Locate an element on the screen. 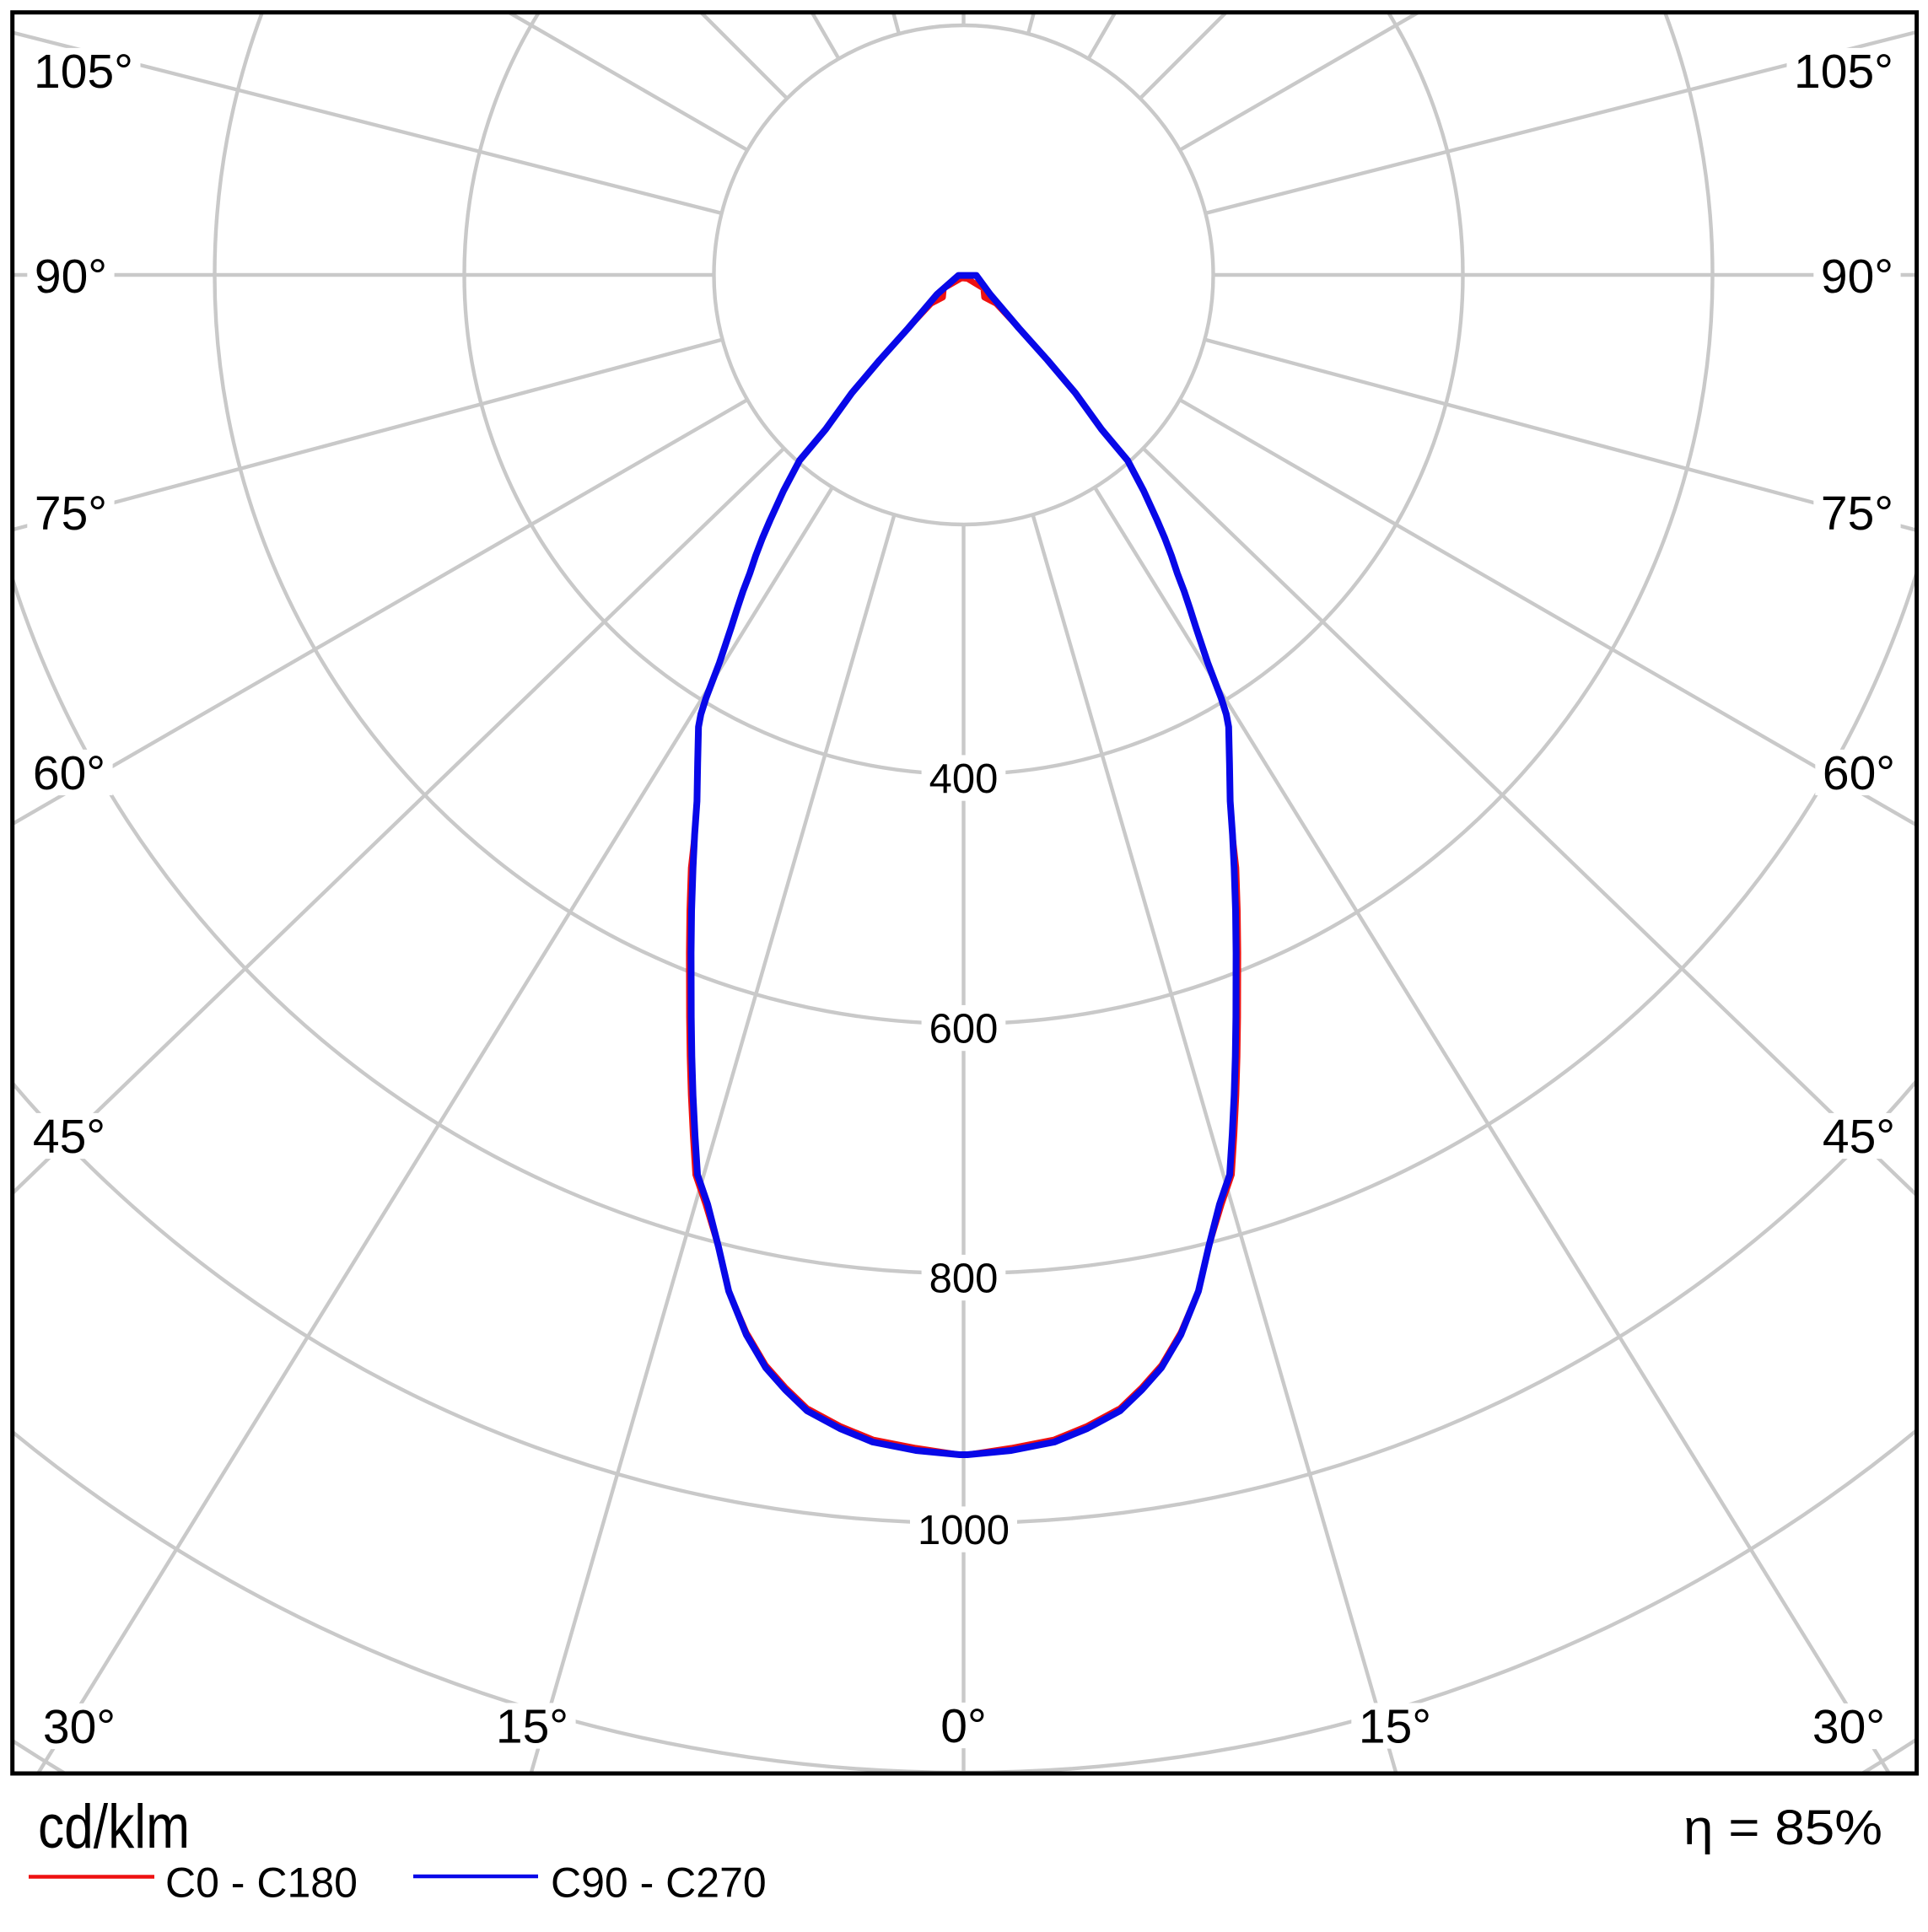  svg-text: 600 is located at coordinates (964, 1029).